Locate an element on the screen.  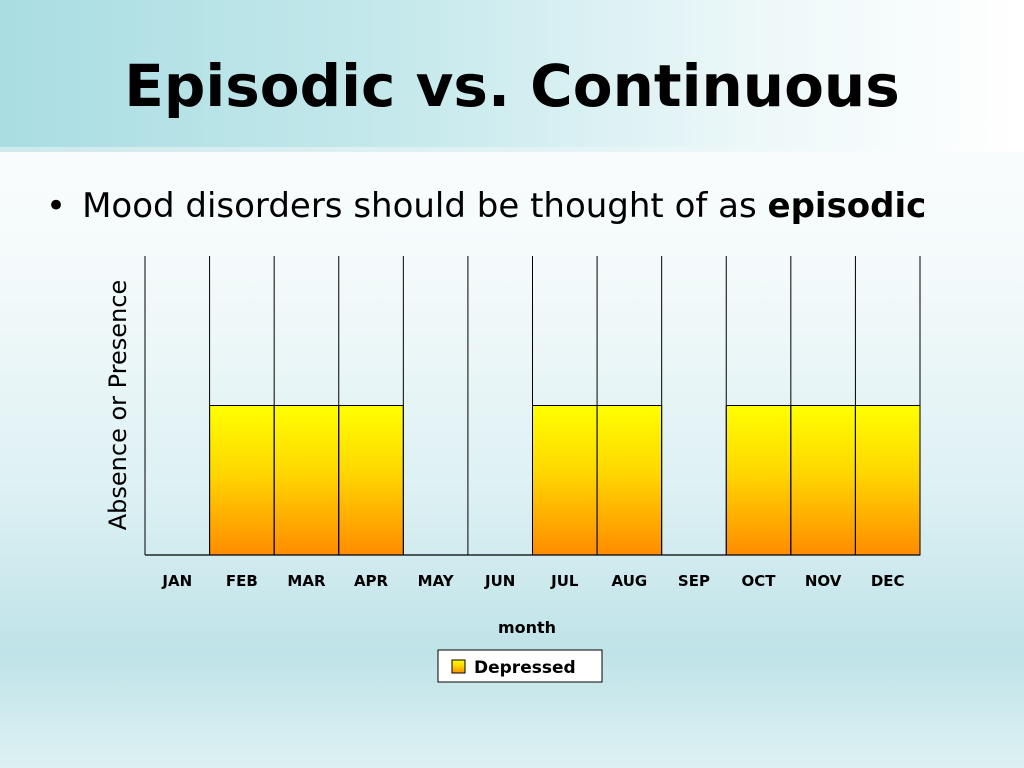
y-axis-title: Absence or Presence is located at coordinates (118, 405).